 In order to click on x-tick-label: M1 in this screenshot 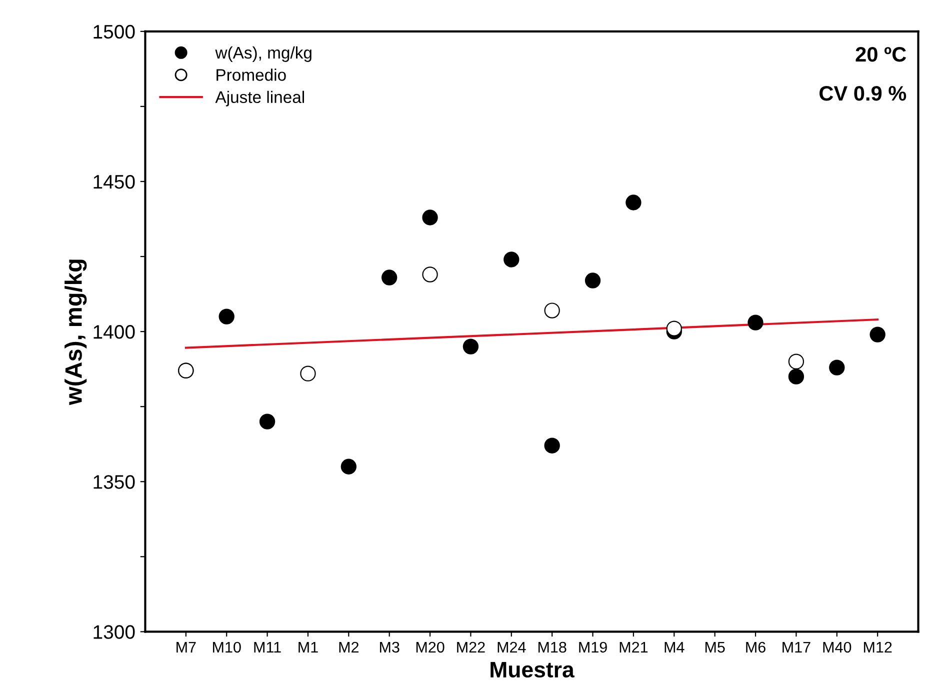, I will do `click(308, 647)`.